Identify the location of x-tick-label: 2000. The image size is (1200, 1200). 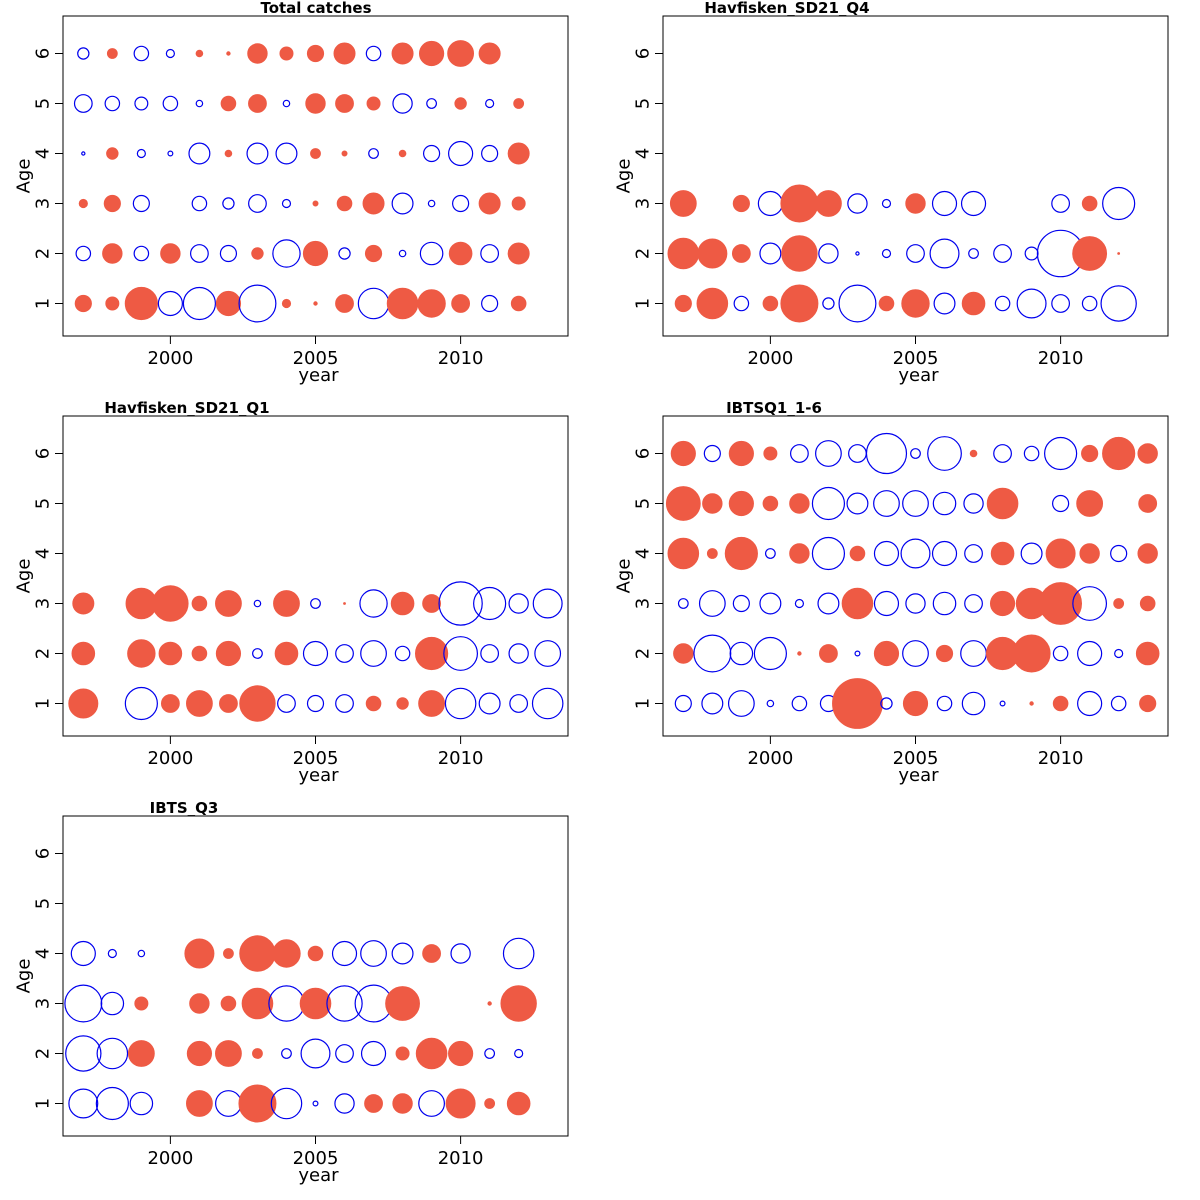
(170, 758).